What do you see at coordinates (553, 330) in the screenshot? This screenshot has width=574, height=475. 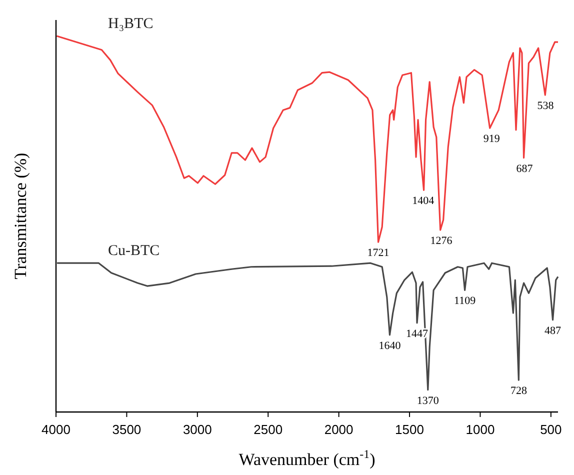 I see `annotation: 487` at bounding box center [553, 330].